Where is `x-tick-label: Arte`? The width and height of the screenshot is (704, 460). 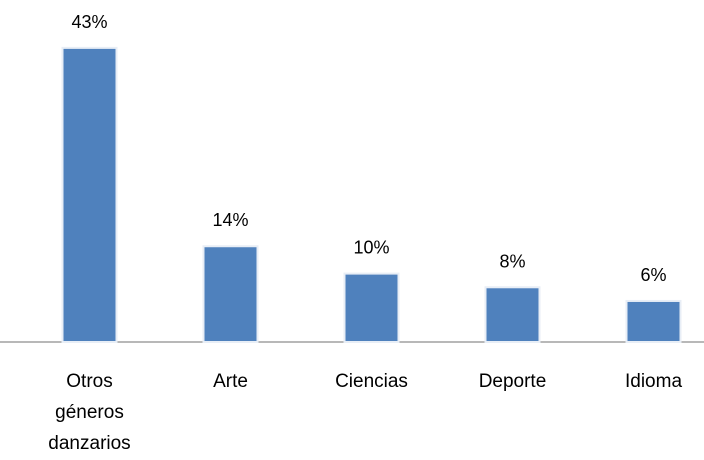 x-tick-label: Arte is located at coordinates (230, 381).